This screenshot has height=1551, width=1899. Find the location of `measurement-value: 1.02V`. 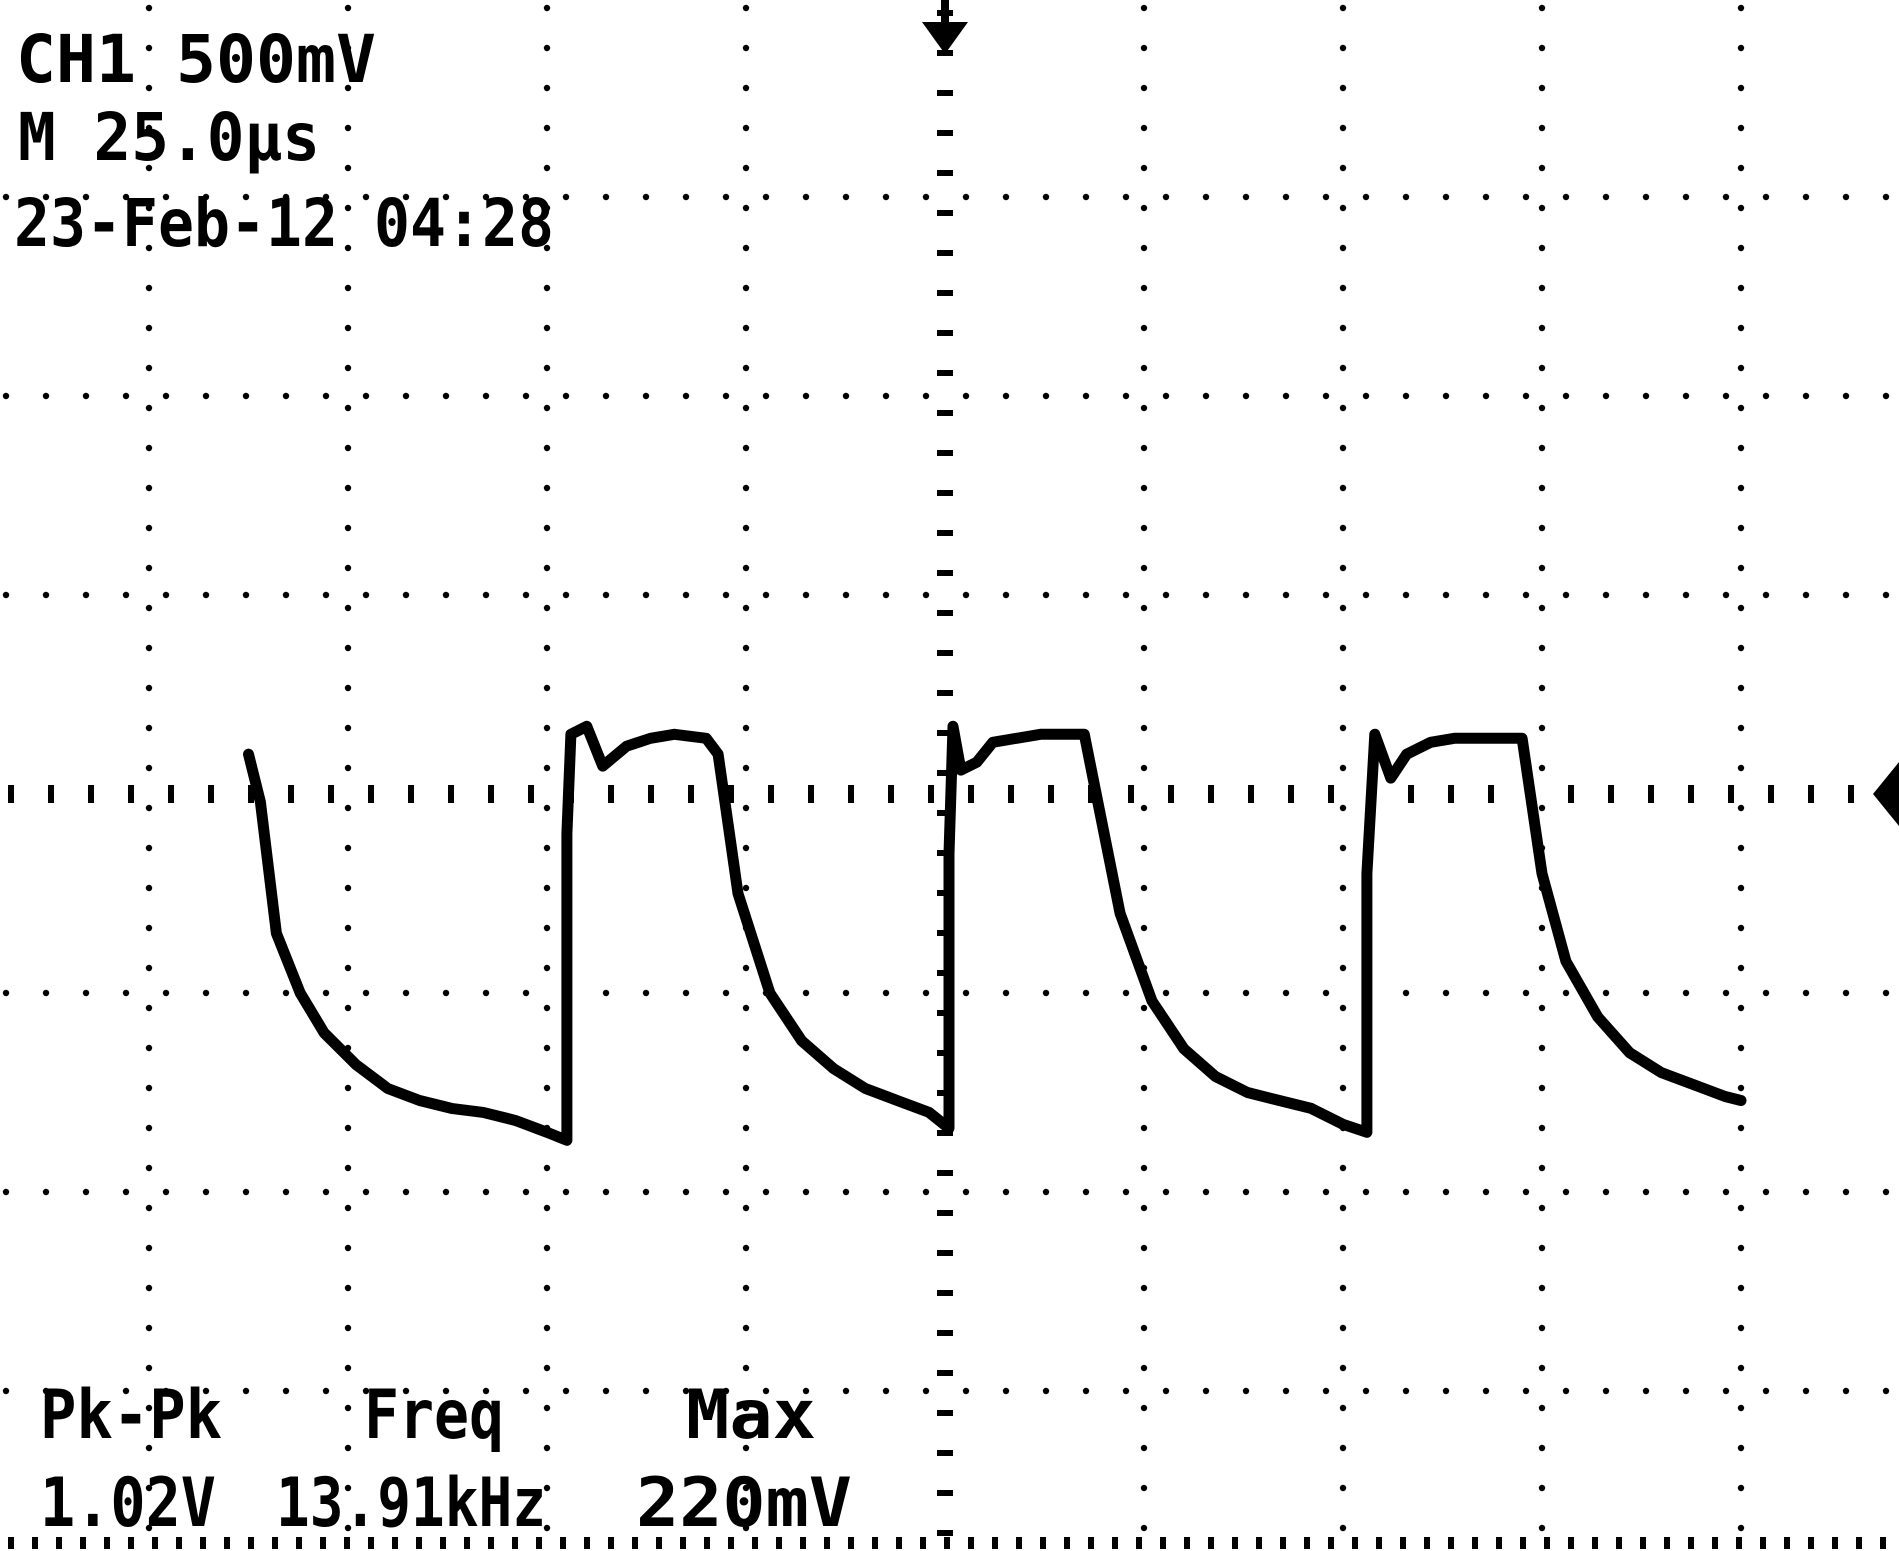

measurement-value: 1.02V is located at coordinates (128, 1503).